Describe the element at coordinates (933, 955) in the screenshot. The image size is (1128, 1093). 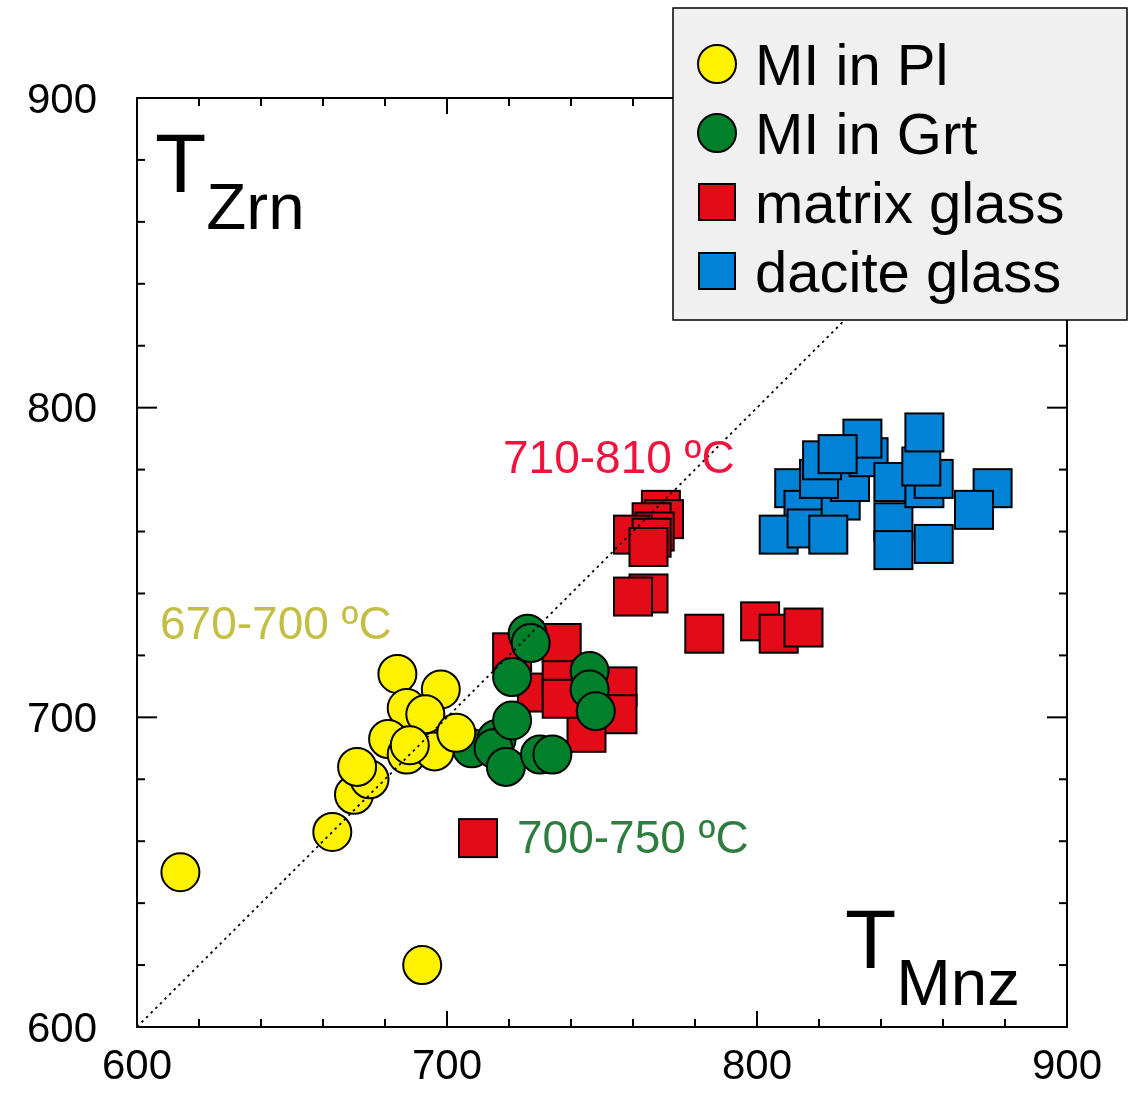
I see `x-axis-title: T$_{Mnz}$` at that location.